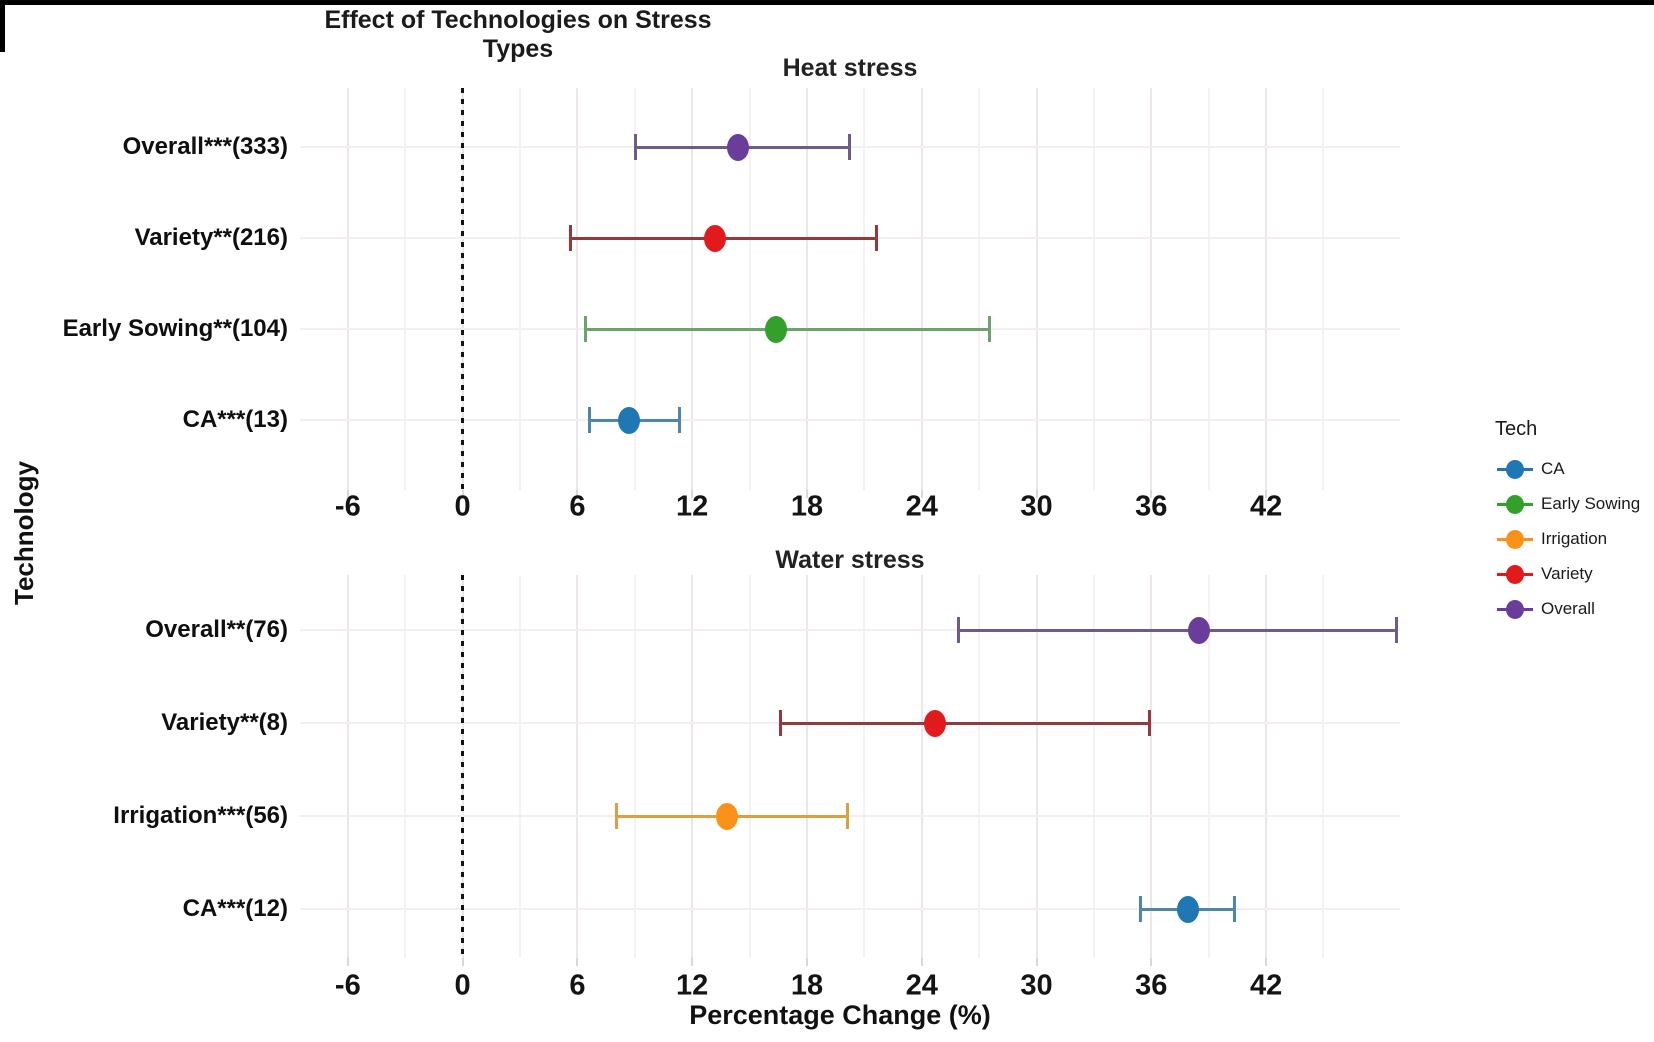 The width and height of the screenshot is (1654, 1042). Describe the element at coordinates (235, 419) in the screenshot. I see `row-label: CA***(13)` at that location.